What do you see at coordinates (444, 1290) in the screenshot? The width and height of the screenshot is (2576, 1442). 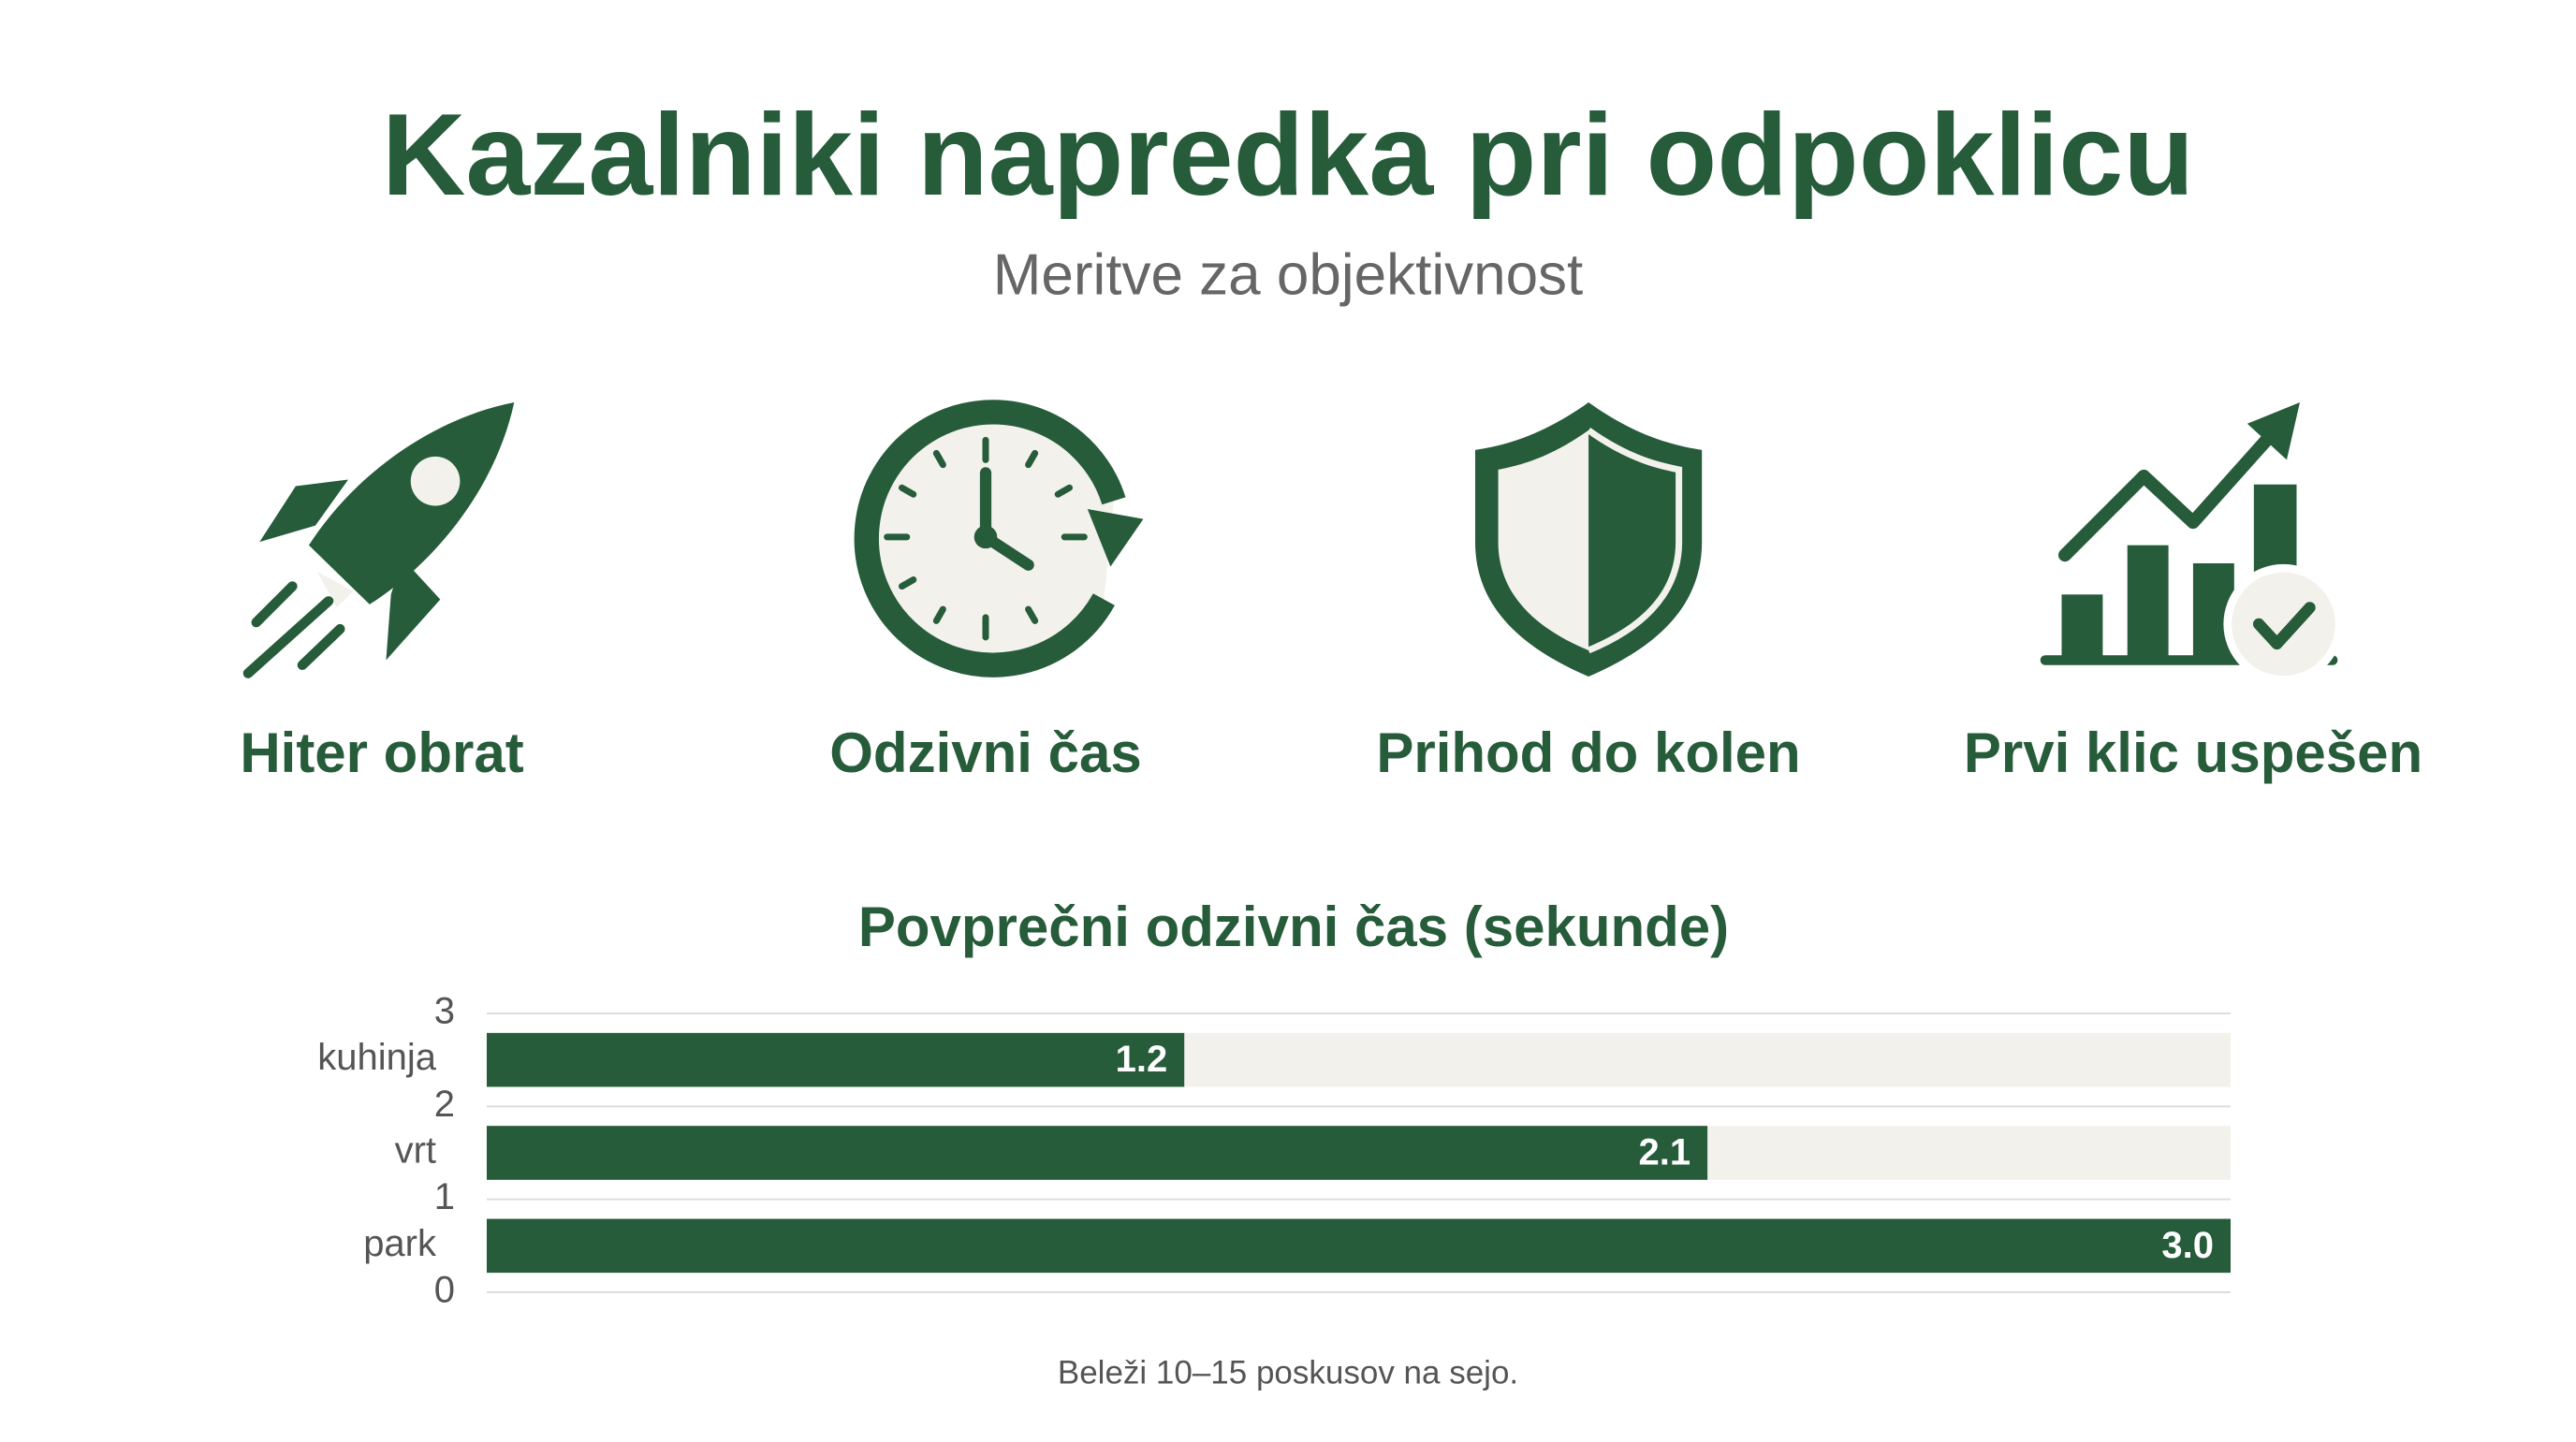 I see `y-tick-label: 0` at bounding box center [444, 1290].